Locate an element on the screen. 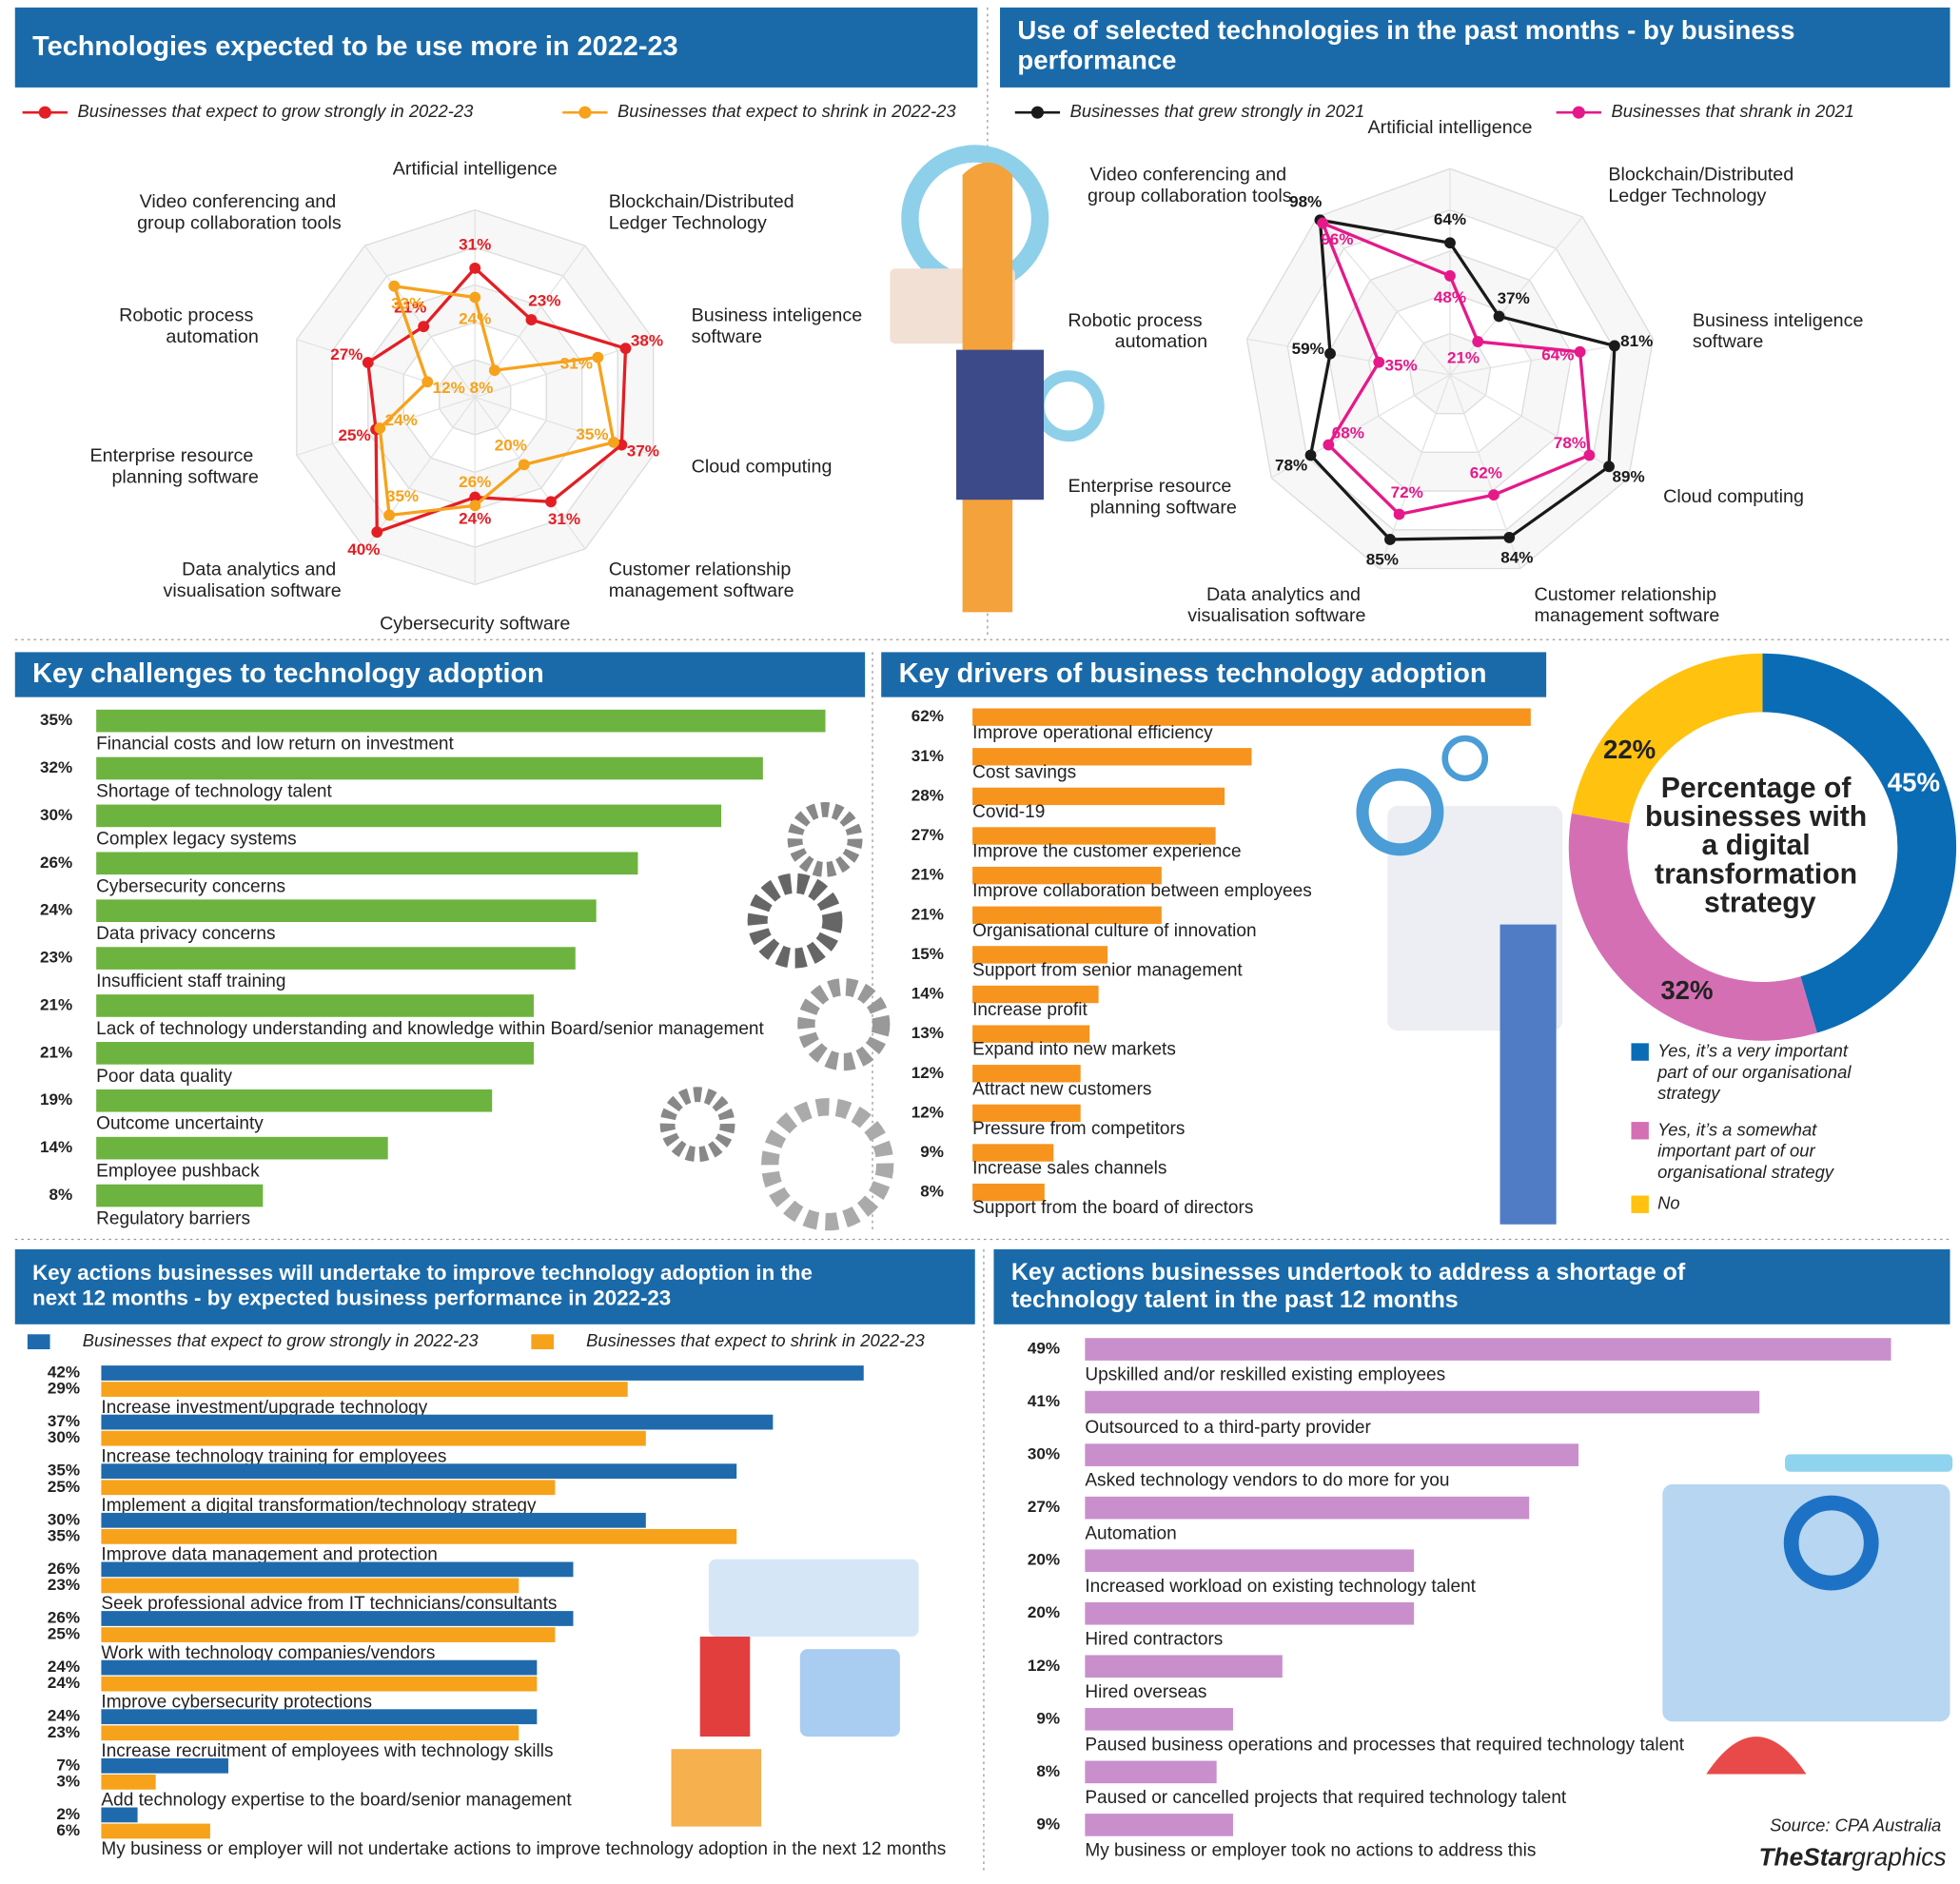  value-label: 62% is located at coordinates (927, 716).